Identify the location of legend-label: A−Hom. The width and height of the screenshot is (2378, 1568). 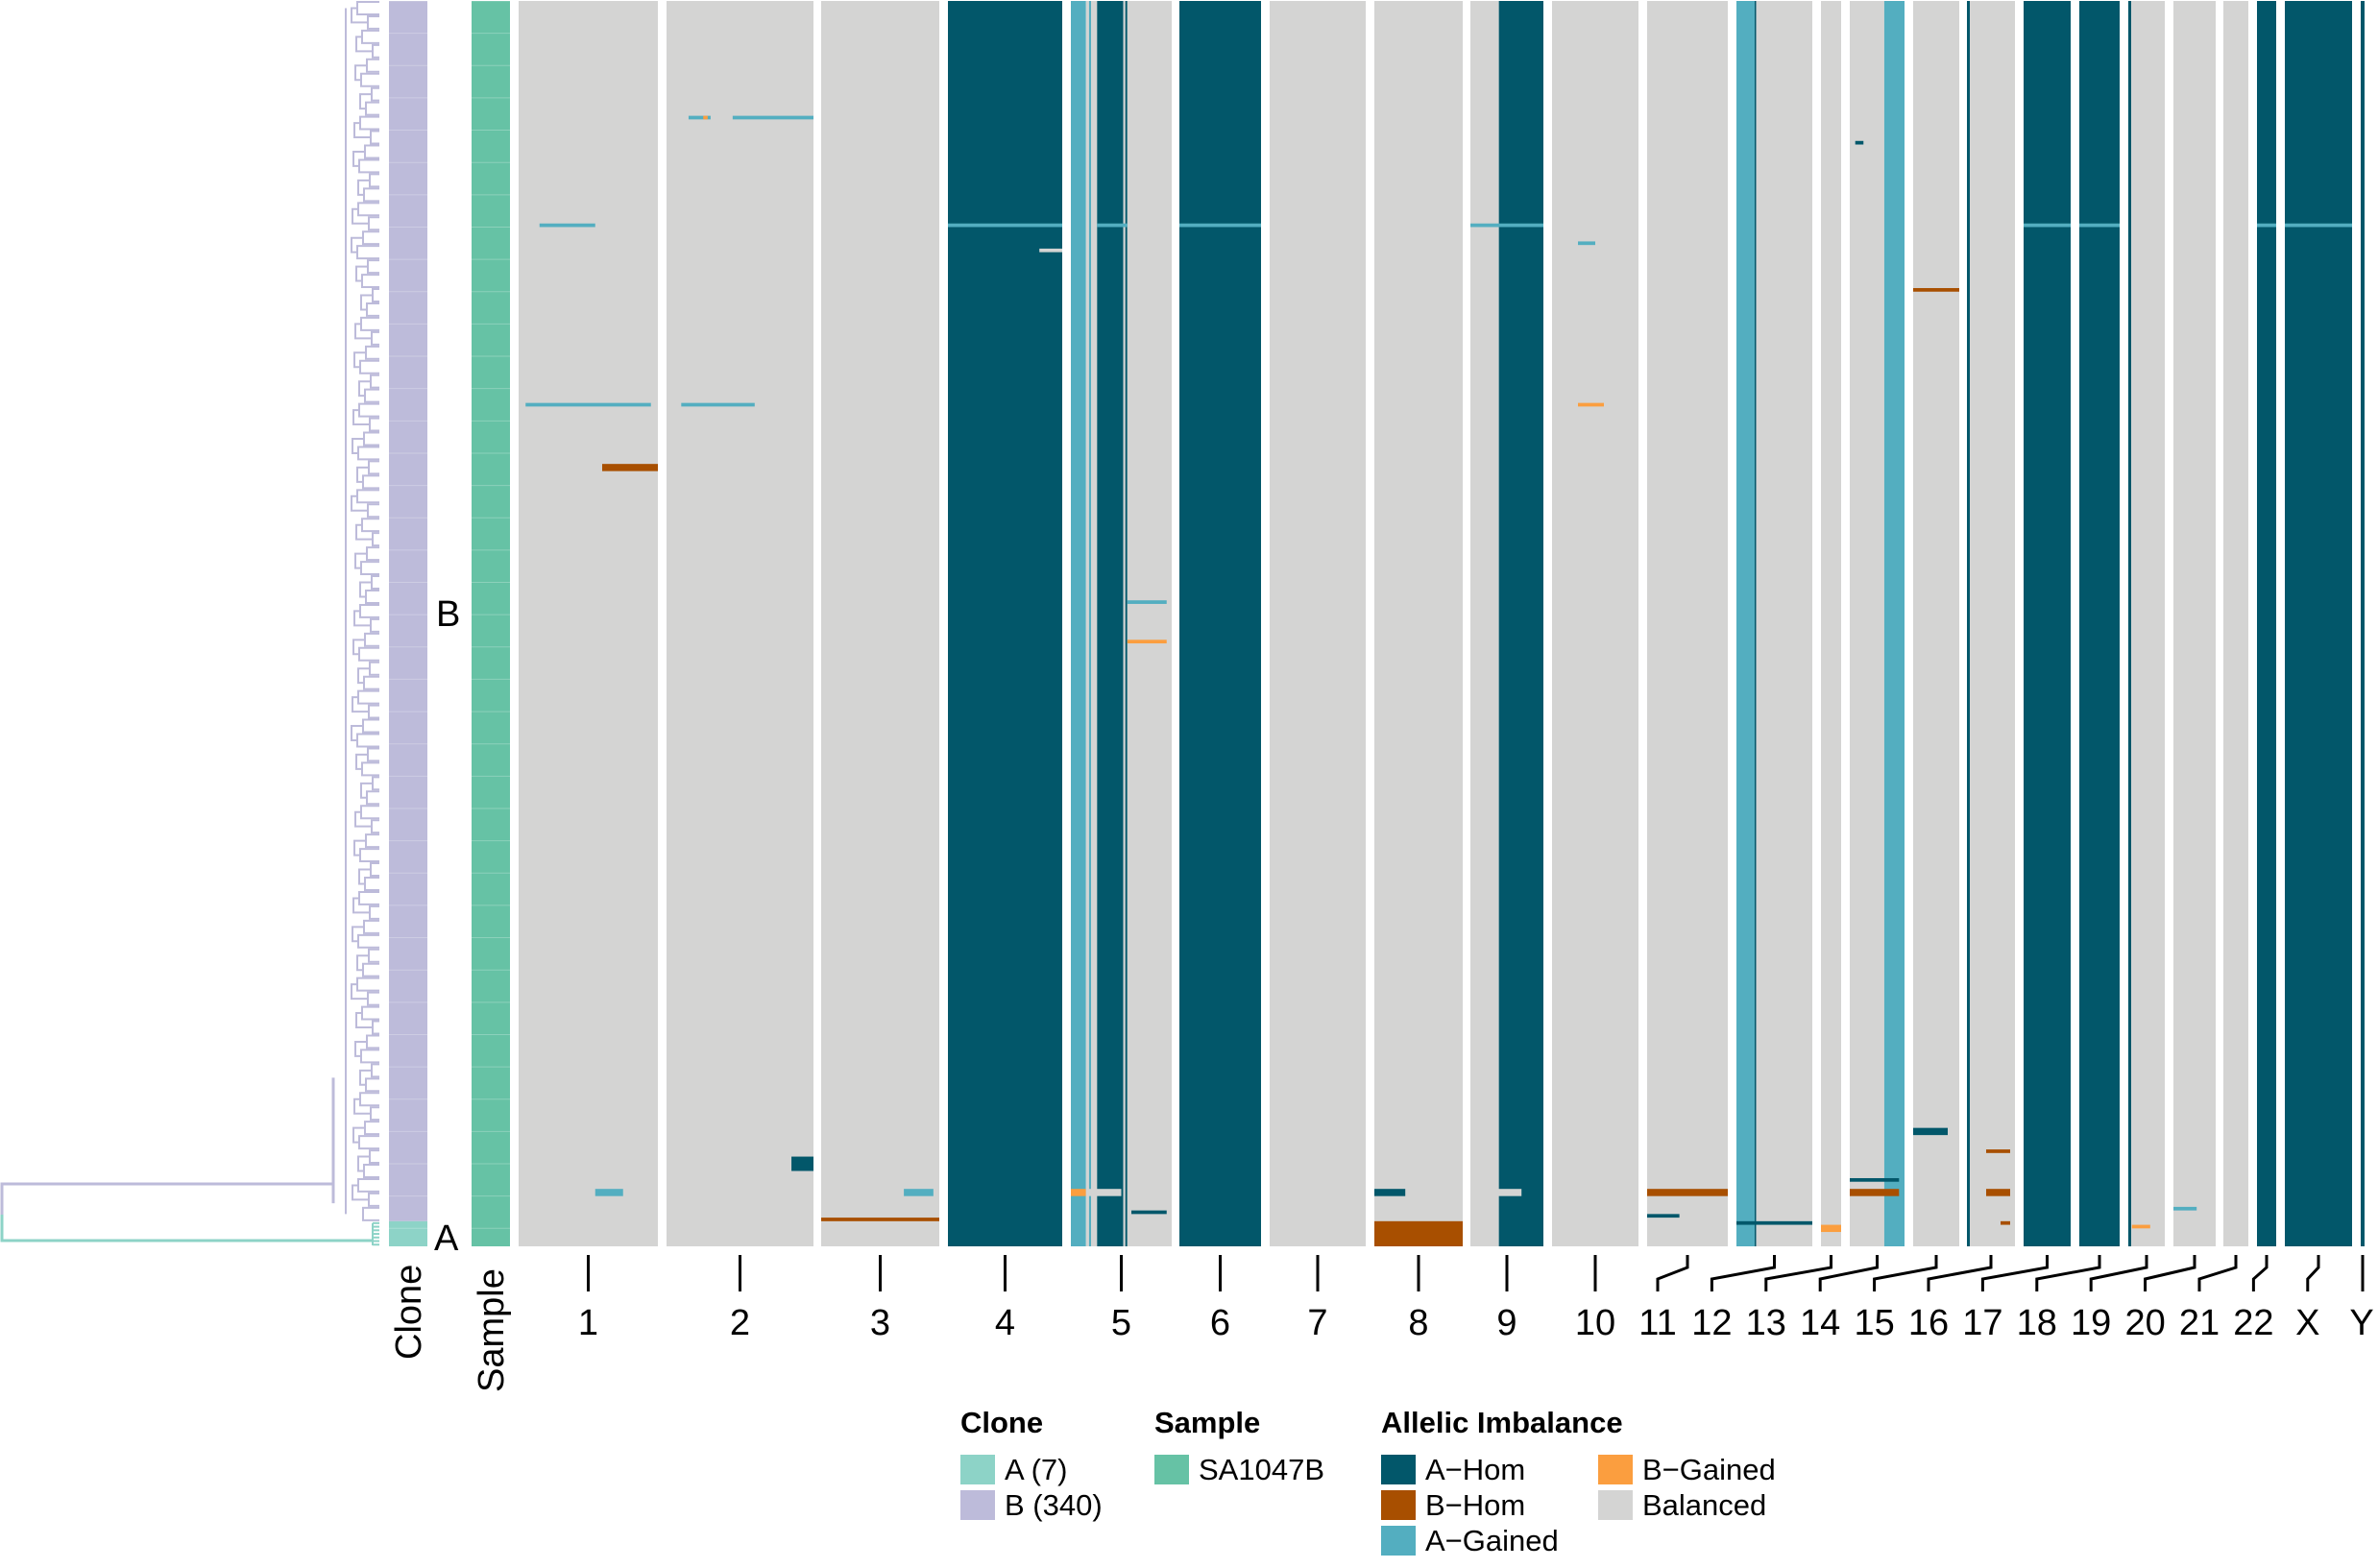
(1475, 1469).